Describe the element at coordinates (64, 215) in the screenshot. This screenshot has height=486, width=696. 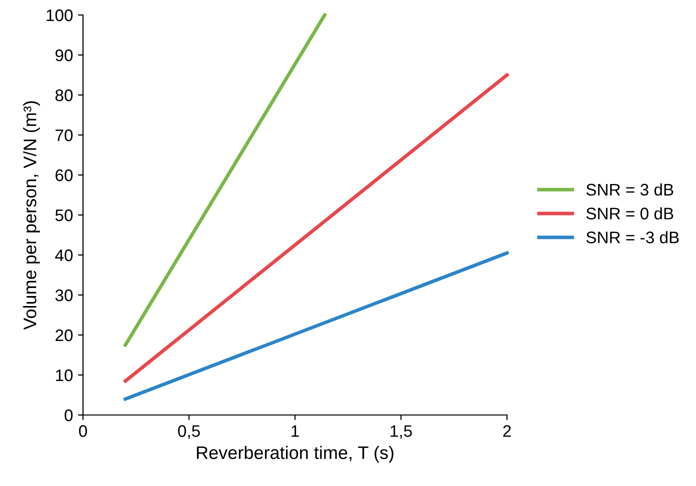
I see `y-tick-label: 50` at that location.